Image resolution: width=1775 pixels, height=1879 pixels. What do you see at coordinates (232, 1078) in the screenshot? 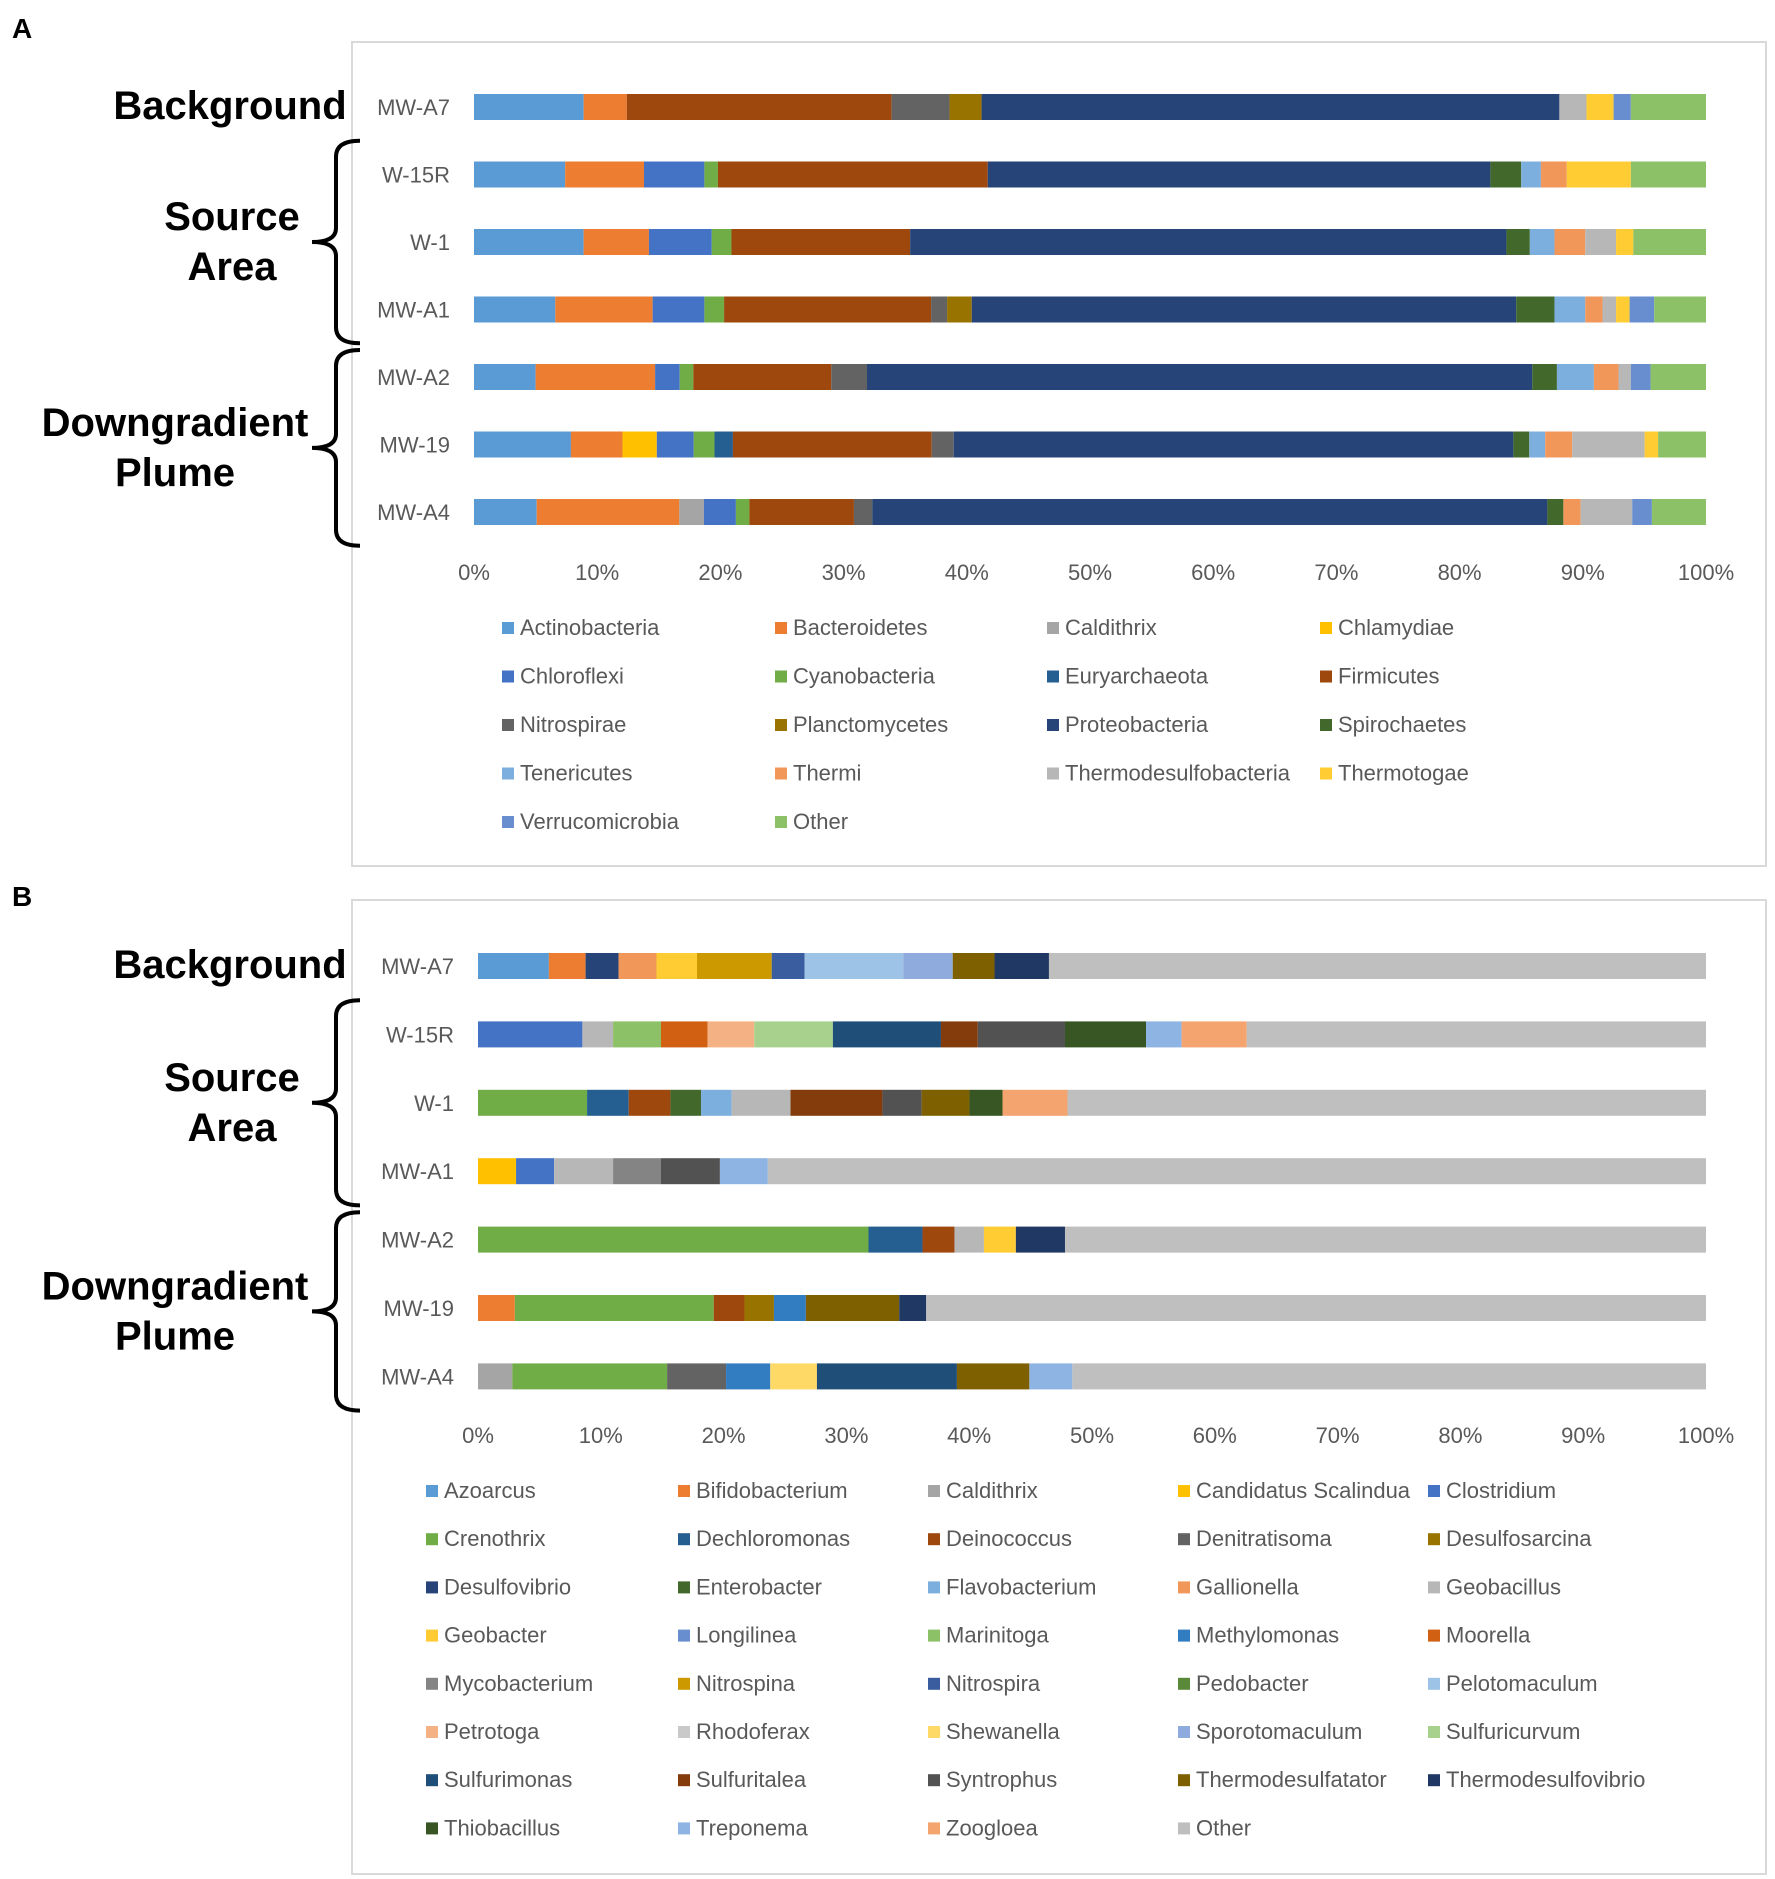
I see `group-label: Source` at bounding box center [232, 1078].